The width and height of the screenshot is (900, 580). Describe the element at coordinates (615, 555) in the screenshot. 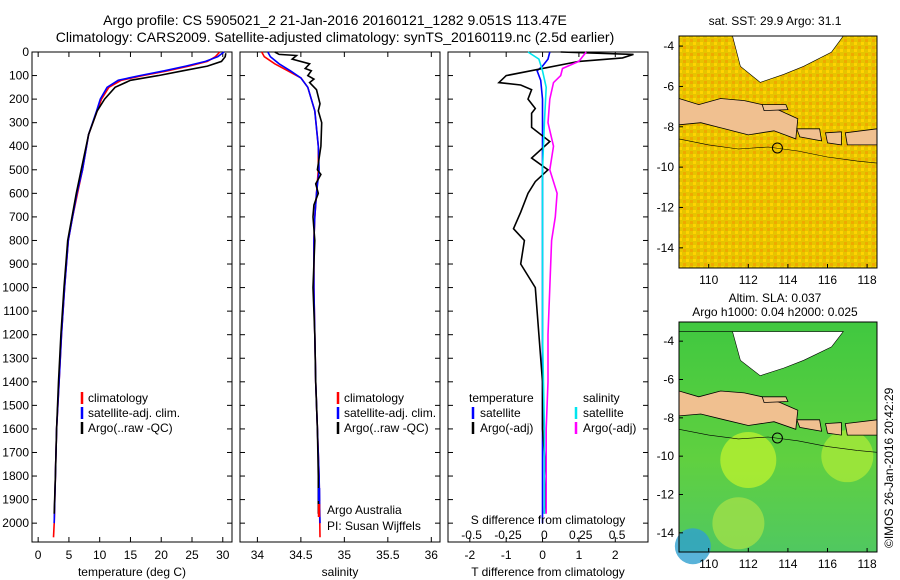

I see `x-tick-label: 2` at that location.